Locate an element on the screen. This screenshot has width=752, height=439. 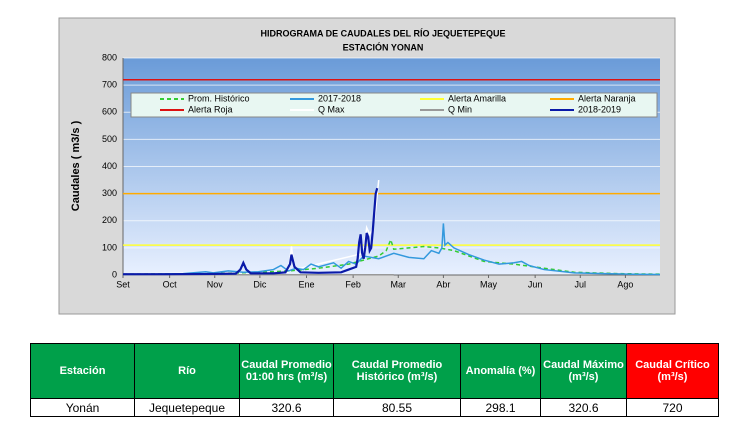
header-cell: Caudal Crítico (m³/s) is located at coordinates (672, 371).